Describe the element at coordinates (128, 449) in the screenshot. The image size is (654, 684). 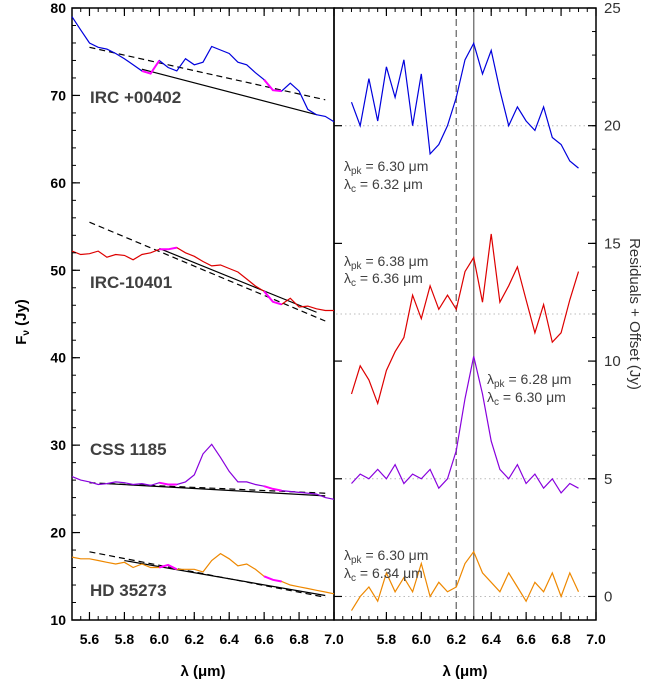
I see `label-css1185: CSS 1185` at that location.